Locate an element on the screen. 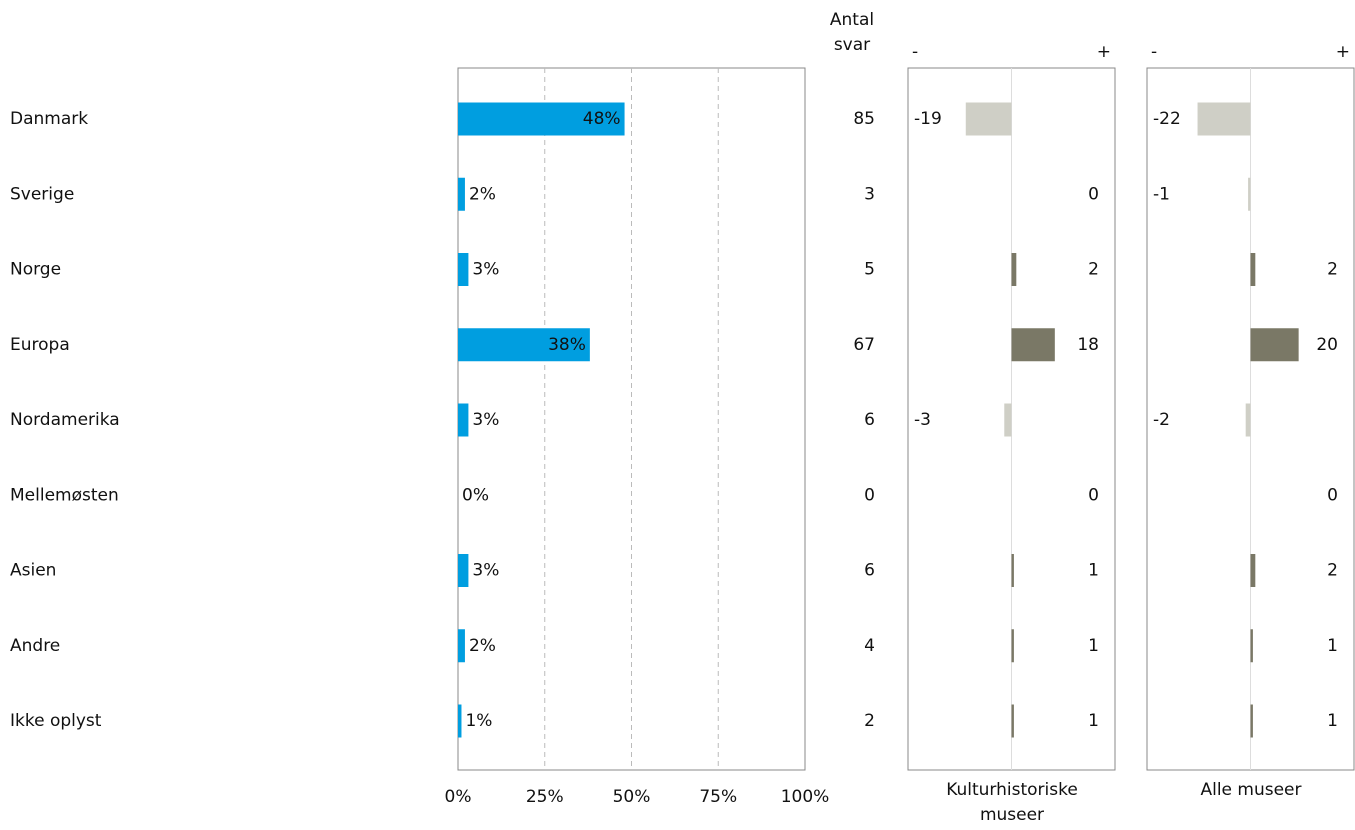  x-axis-label: Alle museer is located at coordinates (1251, 790).